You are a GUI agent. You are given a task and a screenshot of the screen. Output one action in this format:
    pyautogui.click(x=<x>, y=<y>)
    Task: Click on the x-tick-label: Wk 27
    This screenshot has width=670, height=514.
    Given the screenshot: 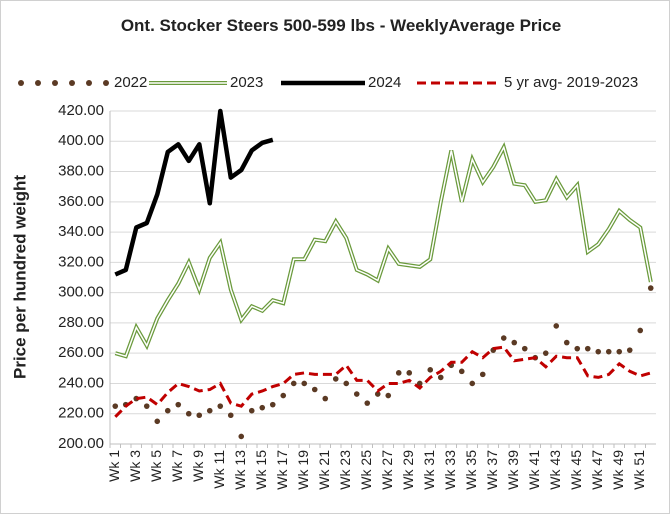 What is the action you would take?
    pyautogui.click(x=387, y=470)
    